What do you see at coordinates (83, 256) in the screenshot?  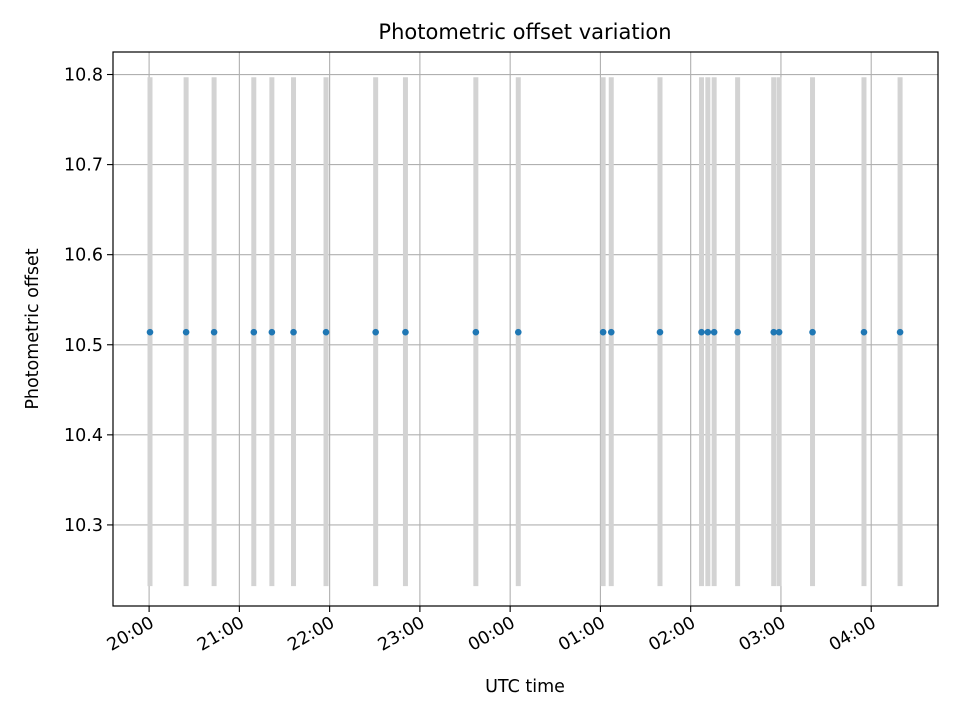 I see `y-tick-label: 10.6` at bounding box center [83, 256].